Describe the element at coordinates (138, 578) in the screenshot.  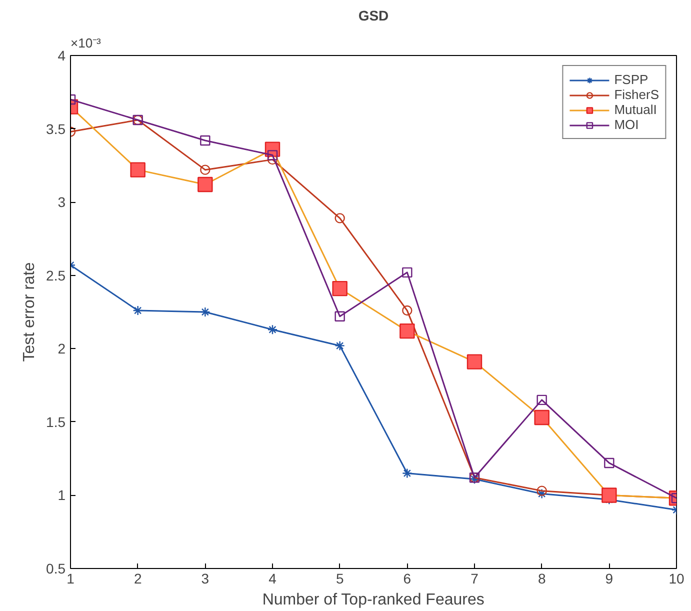
I see `x-tick-label: 2` at that location.